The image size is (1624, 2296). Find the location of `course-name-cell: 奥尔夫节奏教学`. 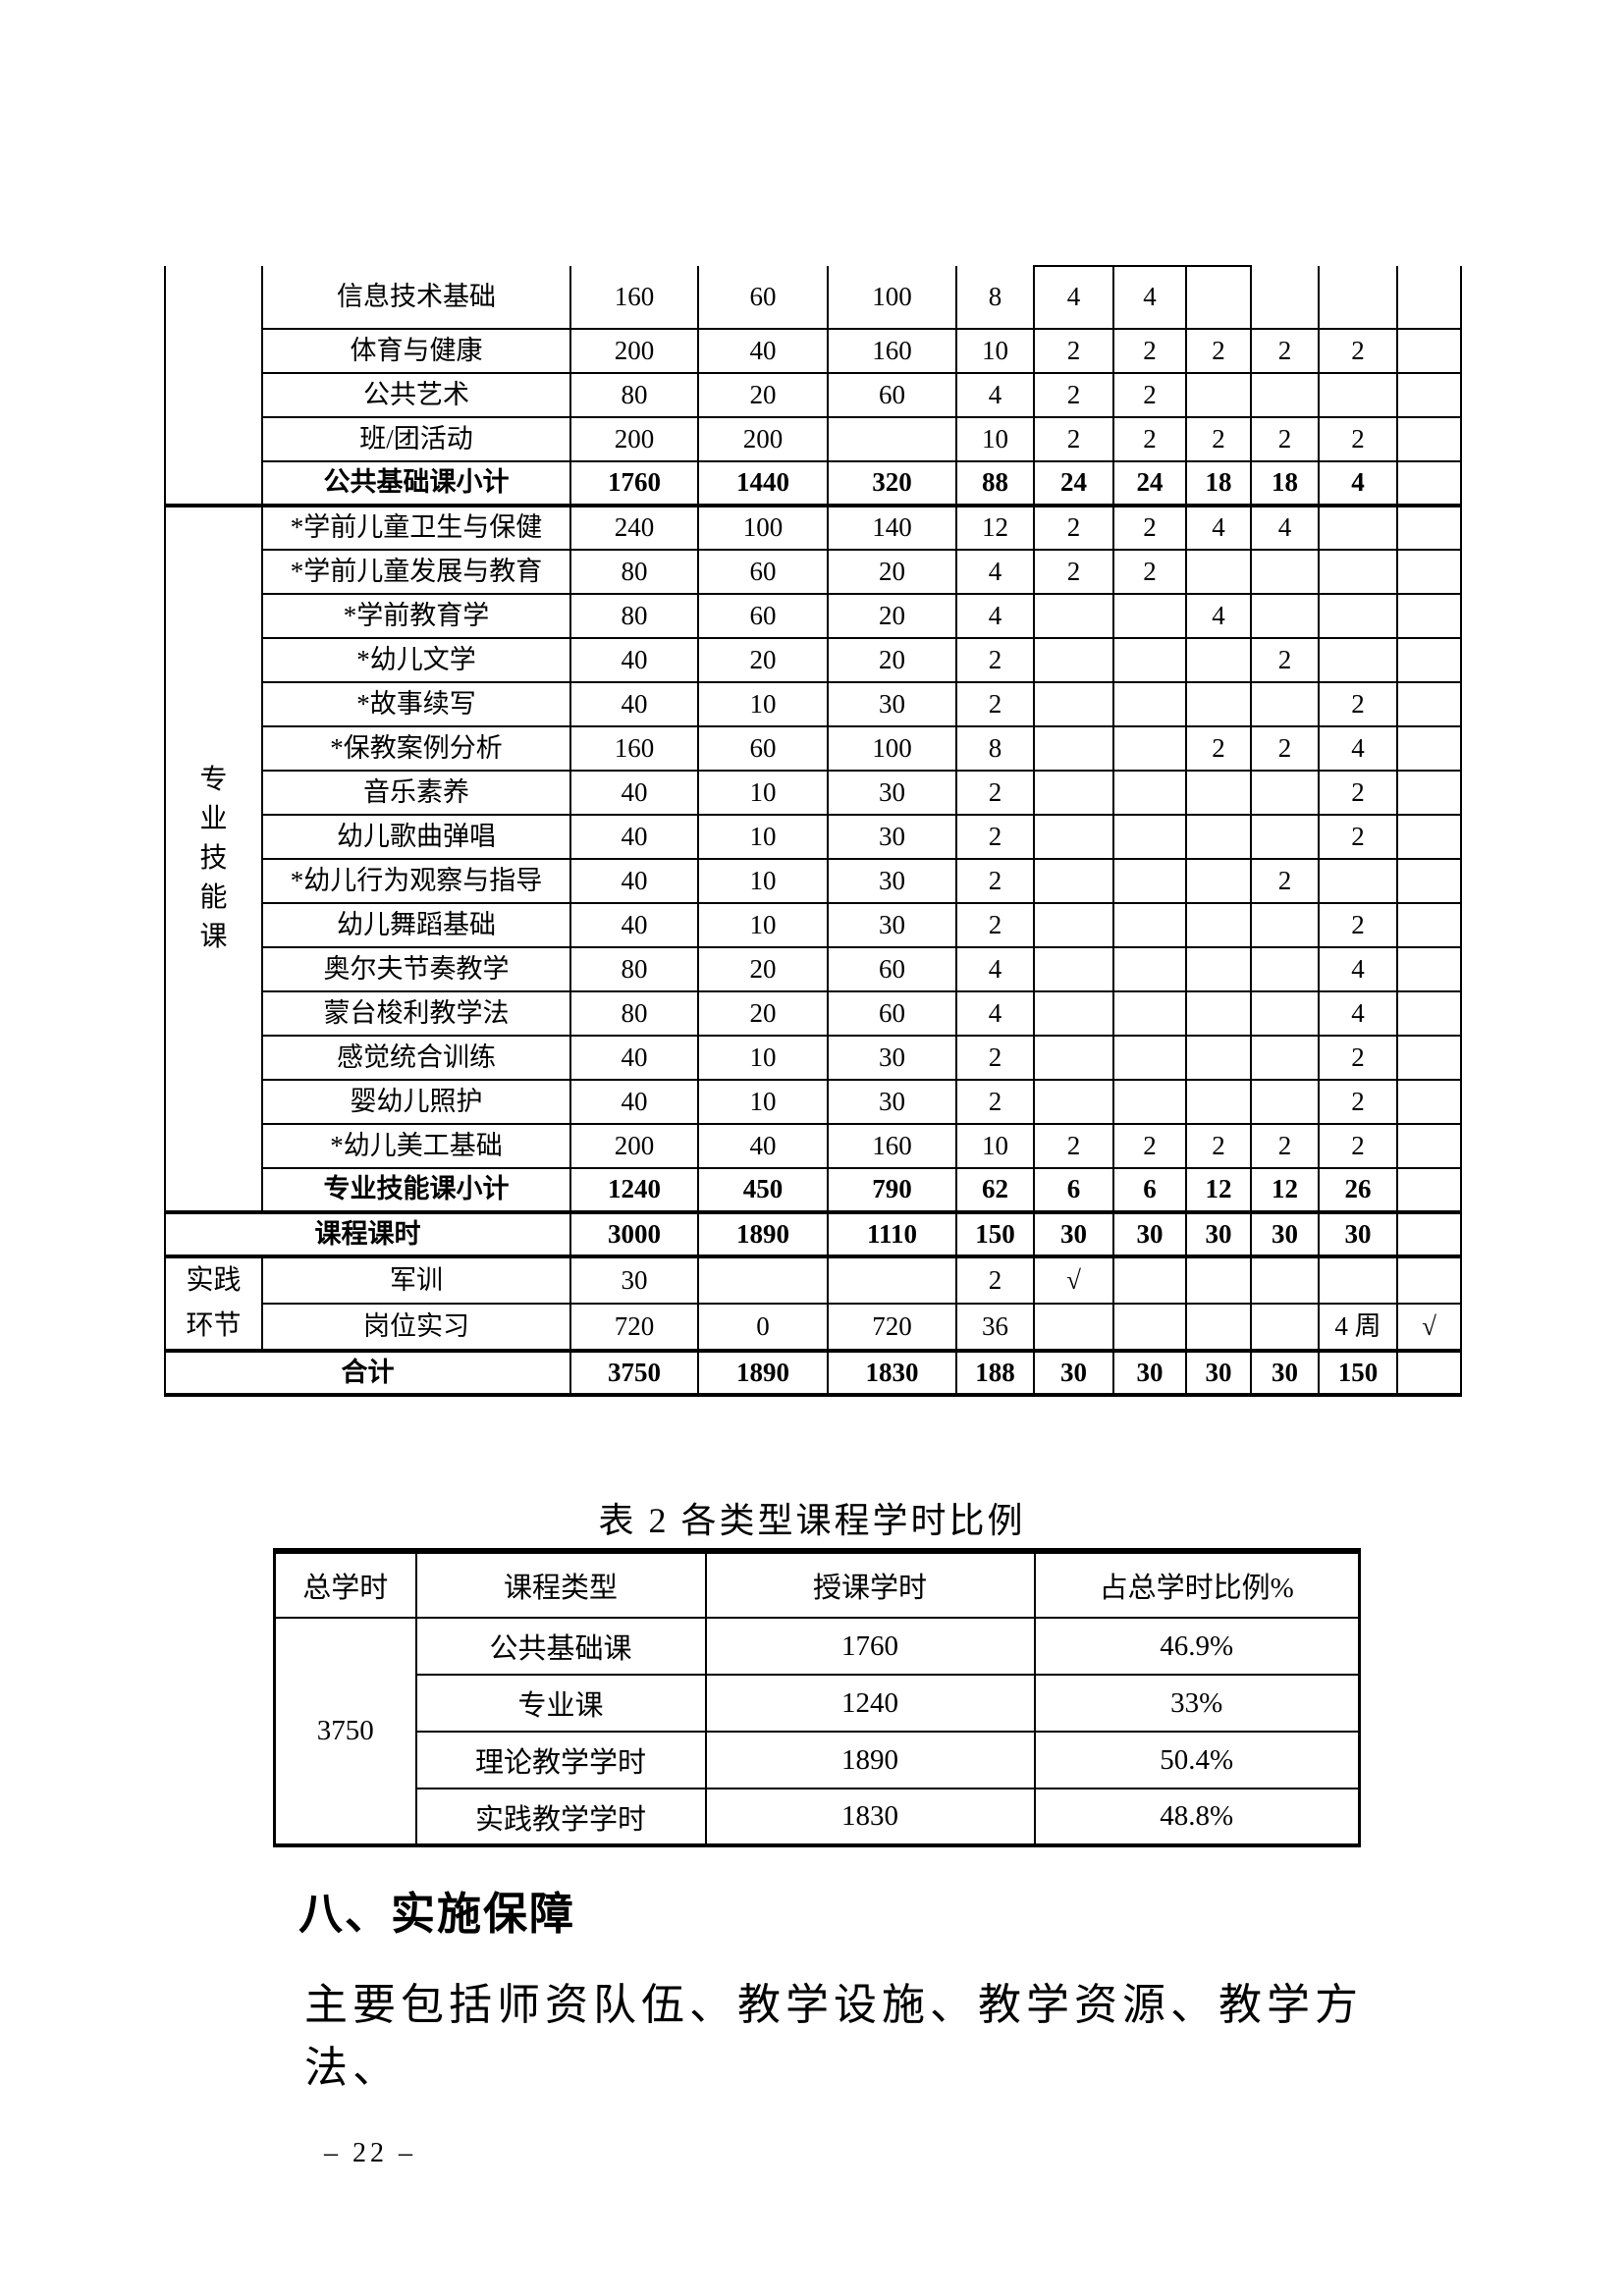

course-name-cell: 奥尔夫节奏教学 is located at coordinates (416, 969).